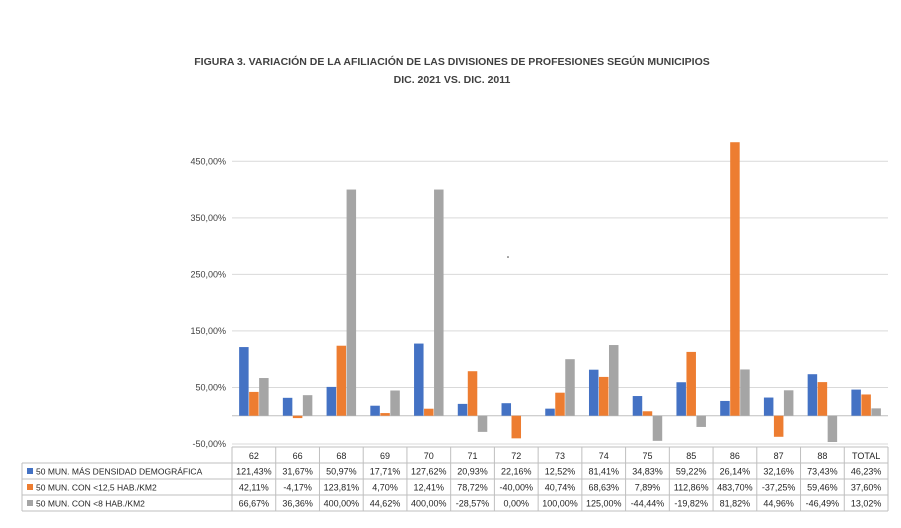 The width and height of the screenshot is (901, 528). I want to click on data-label: 81,41%, so click(603, 472).